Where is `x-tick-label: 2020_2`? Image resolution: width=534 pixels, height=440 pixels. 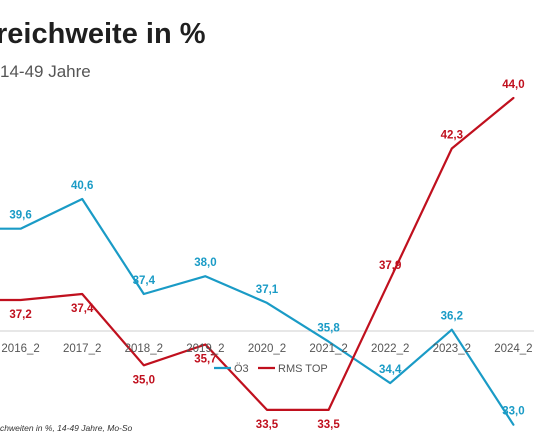
x-tick-label: 2020_2 is located at coordinates (267, 349).